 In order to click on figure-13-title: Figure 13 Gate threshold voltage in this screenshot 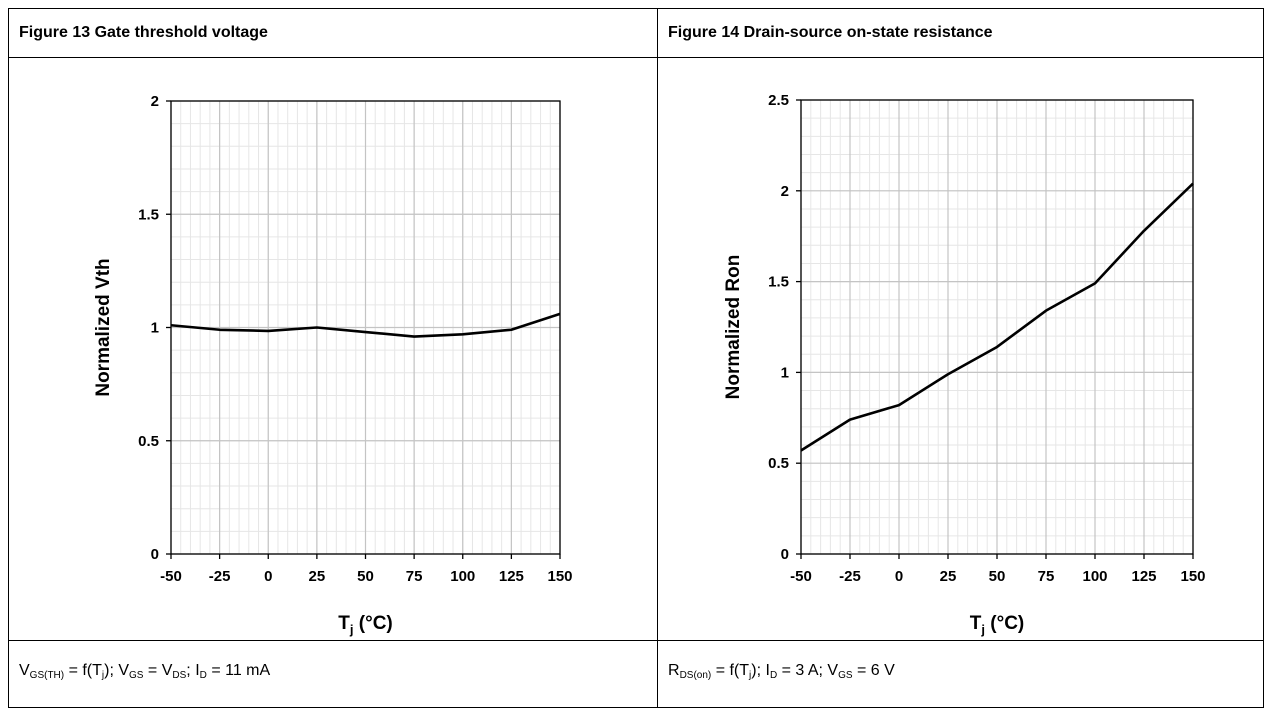, I will do `click(143, 32)`.